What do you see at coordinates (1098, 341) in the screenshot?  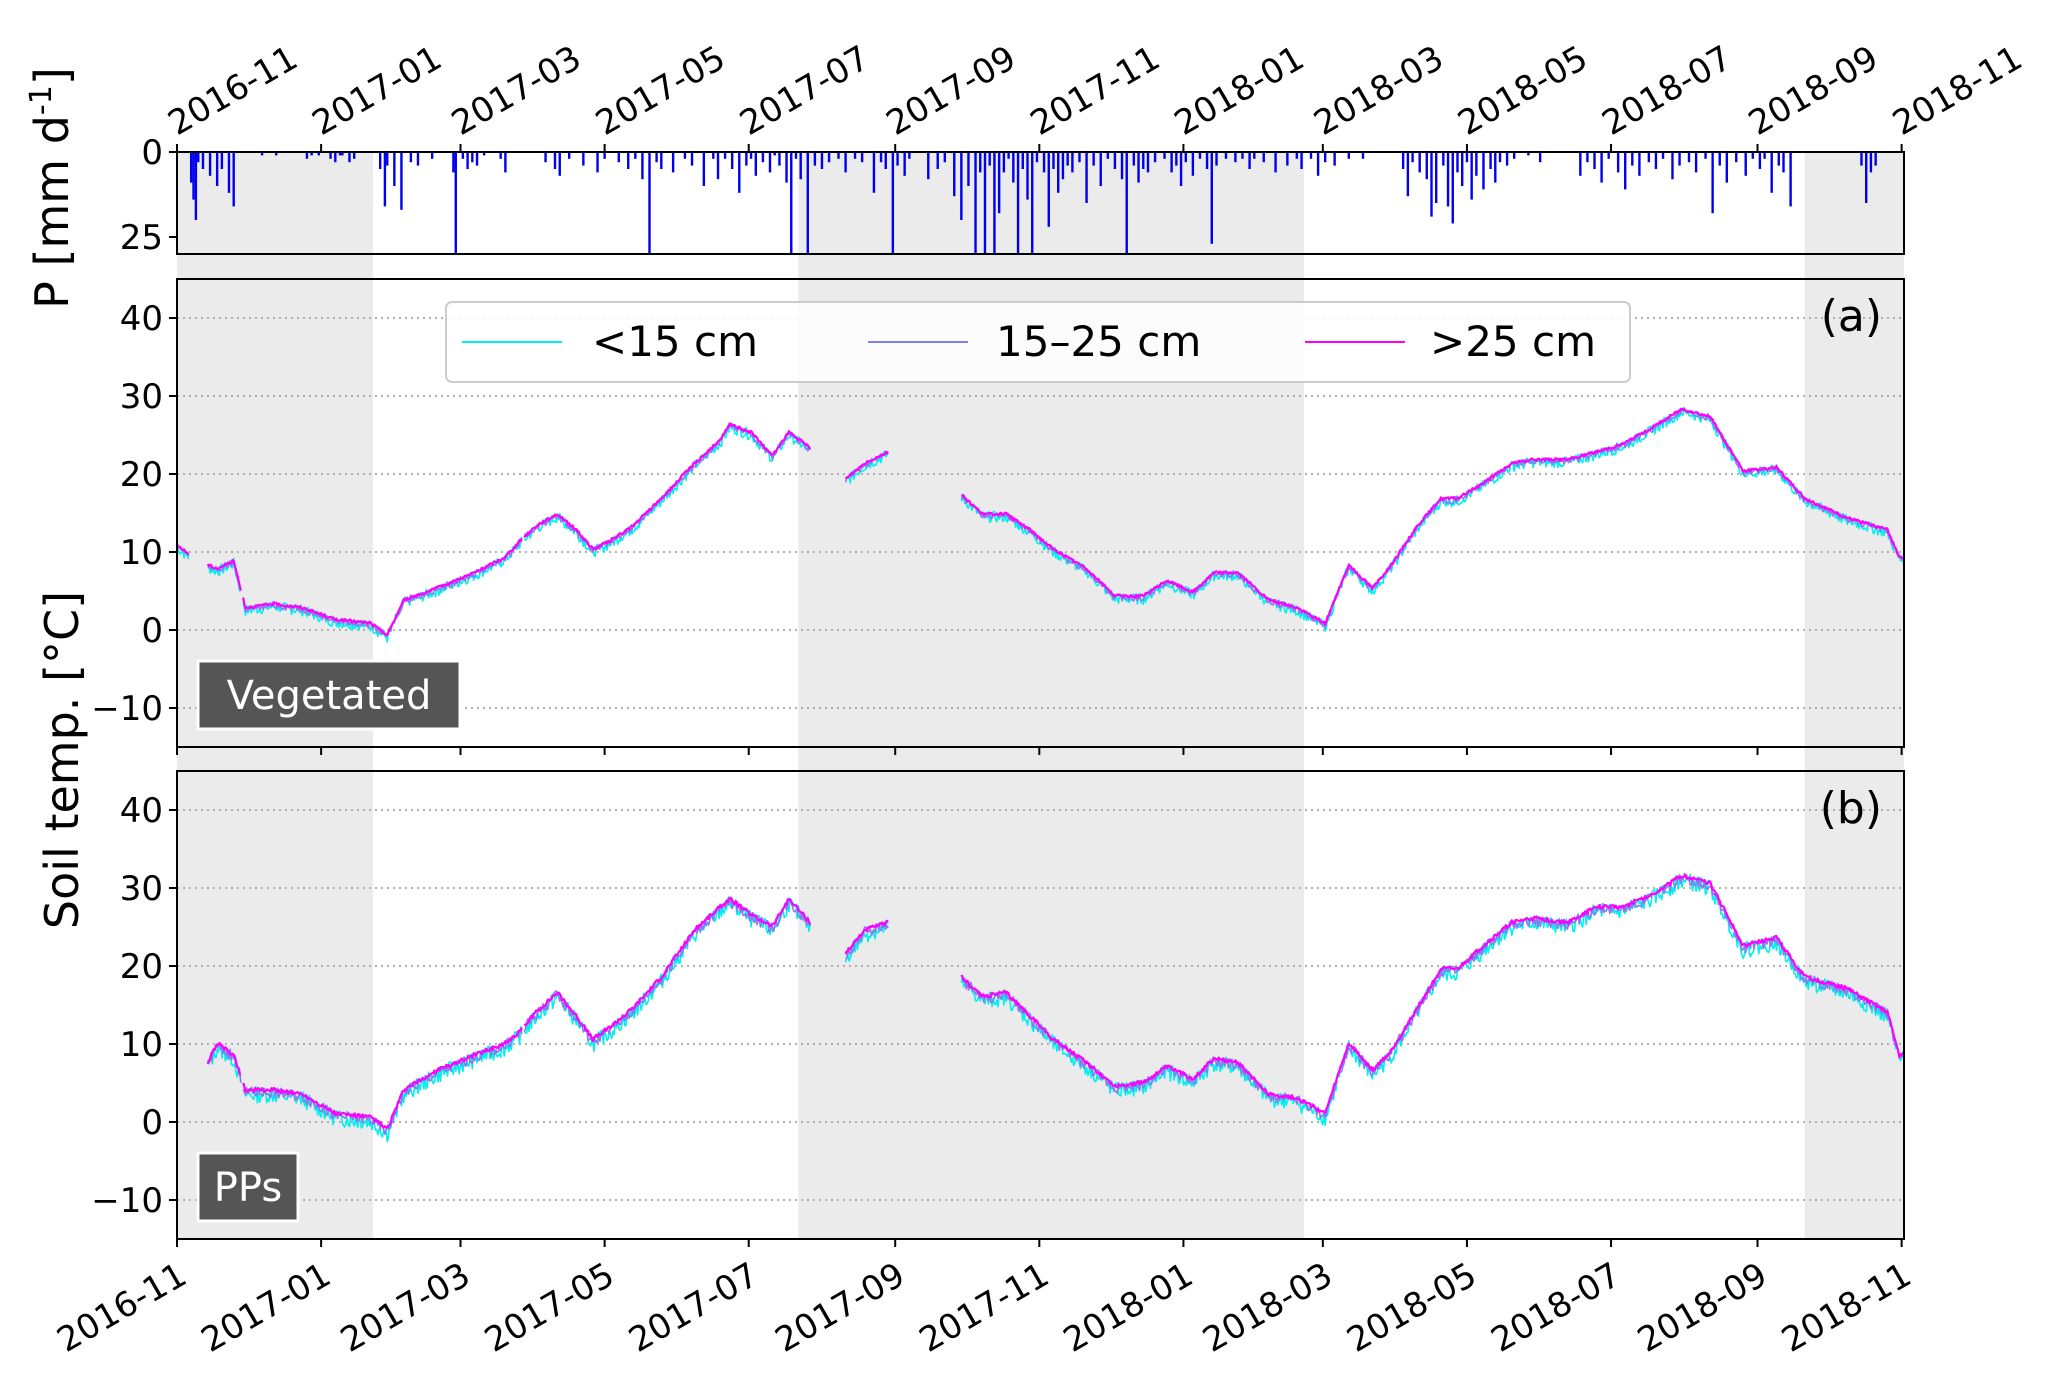 I see `legend-entry-mid: 15–25 cm` at bounding box center [1098, 341].